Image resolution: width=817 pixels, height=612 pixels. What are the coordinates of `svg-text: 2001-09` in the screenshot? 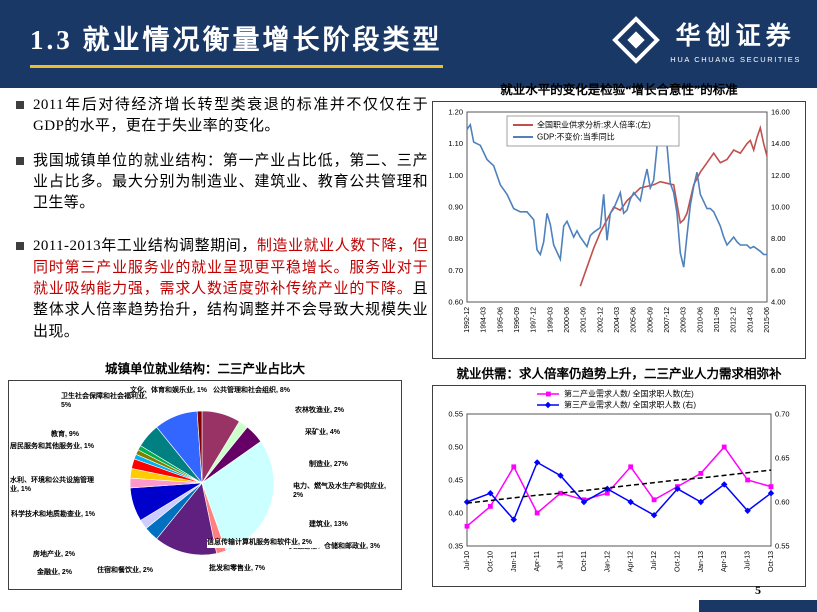 It's located at (584, 320).